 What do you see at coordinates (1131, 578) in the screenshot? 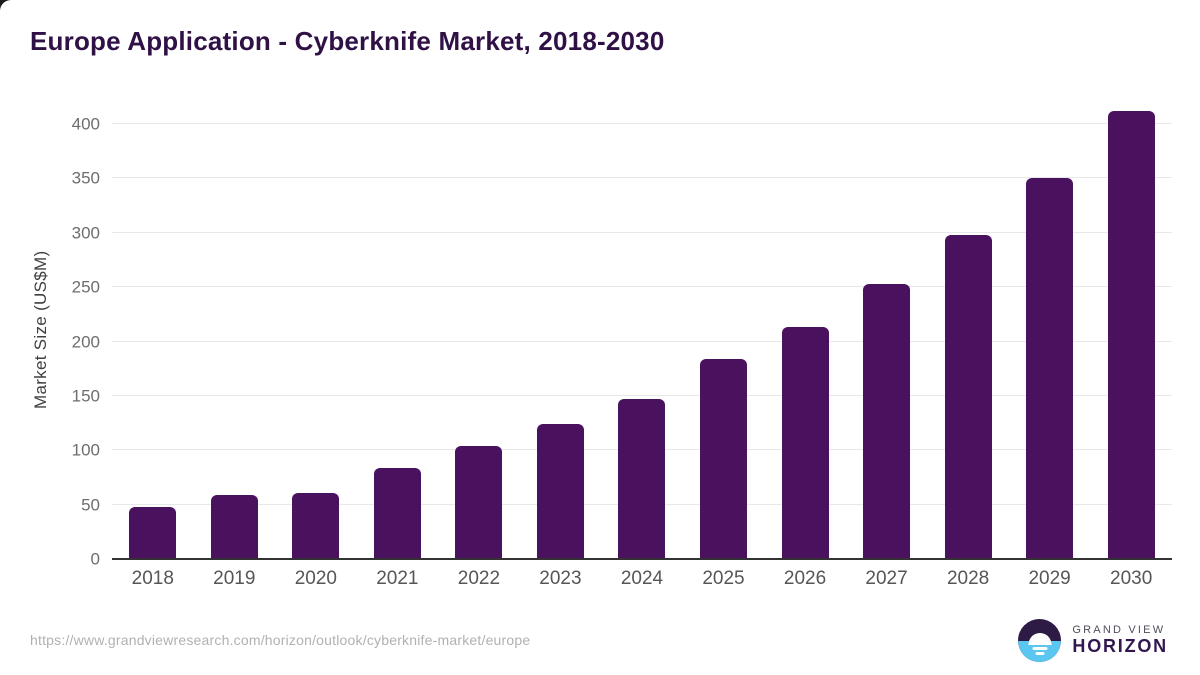
I see `x-tick-label: 2030` at bounding box center [1131, 578].